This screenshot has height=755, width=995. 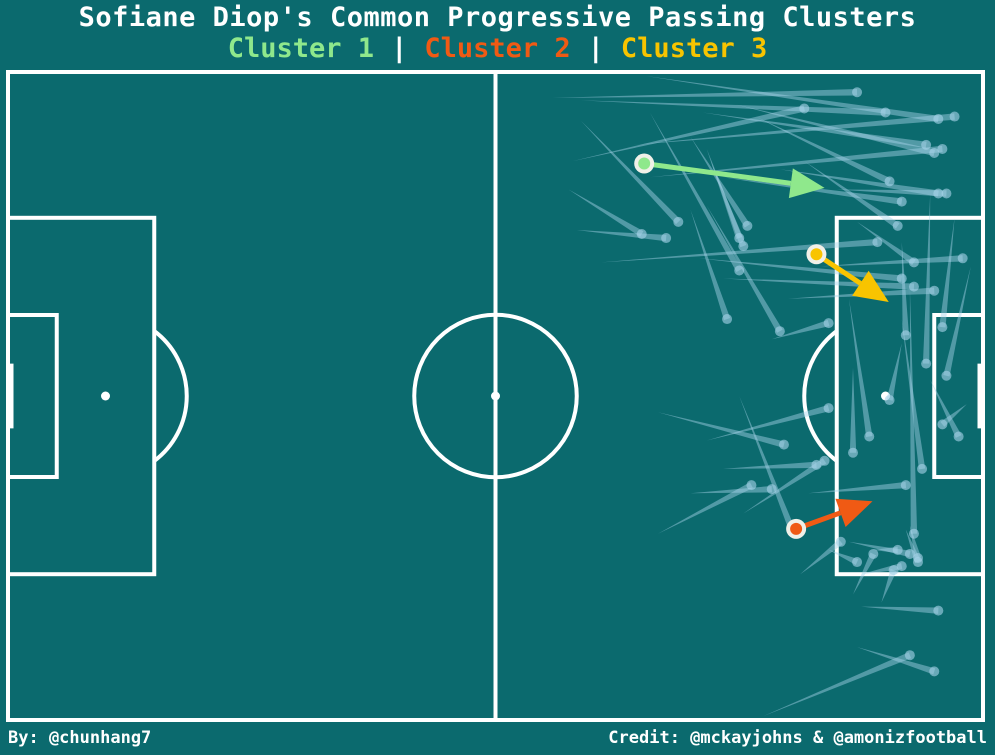 I want to click on left-penalty-arc, so click(x=171, y=396).